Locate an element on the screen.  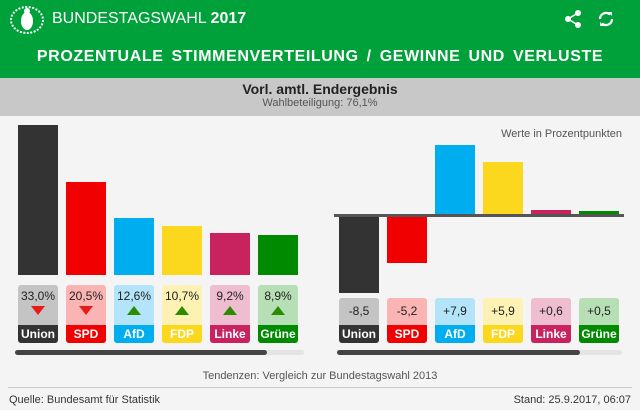
share-bar-grüne is located at coordinates (278, 254).